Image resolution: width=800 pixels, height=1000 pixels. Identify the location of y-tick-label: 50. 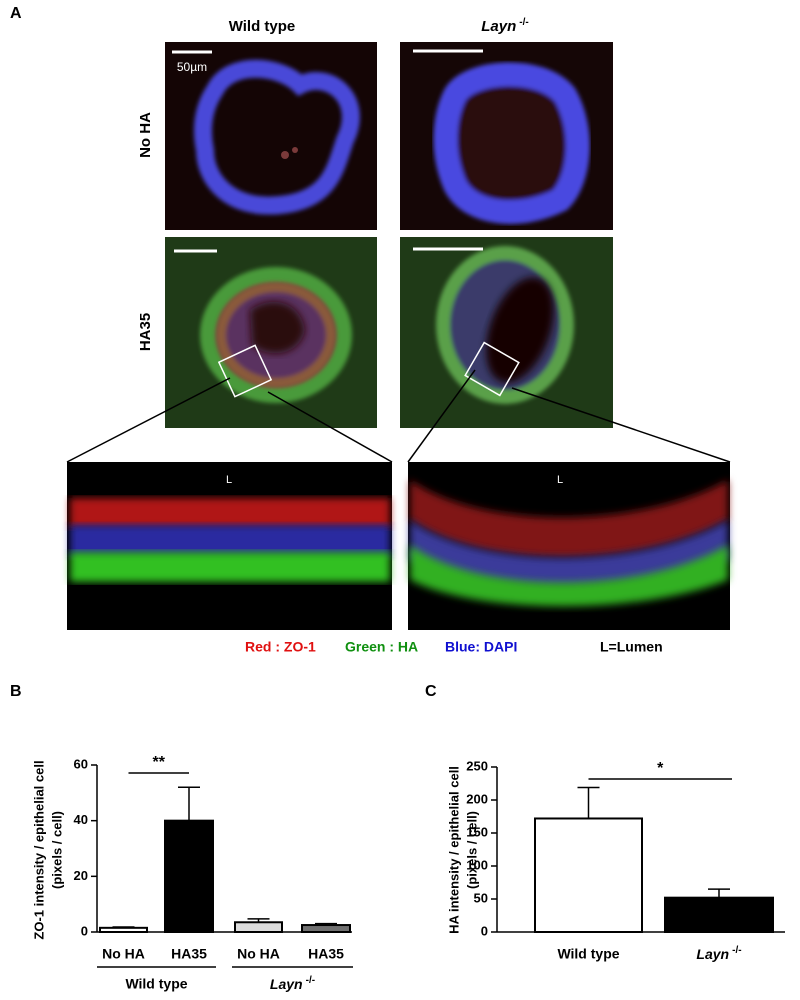
(481, 897).